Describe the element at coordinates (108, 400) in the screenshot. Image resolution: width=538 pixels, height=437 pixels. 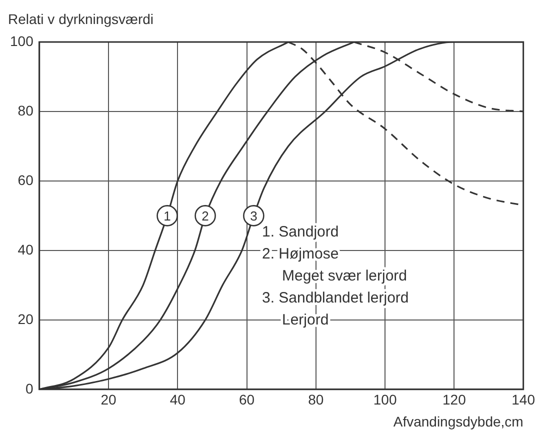
I see `x-tick-label: 20` at that location.